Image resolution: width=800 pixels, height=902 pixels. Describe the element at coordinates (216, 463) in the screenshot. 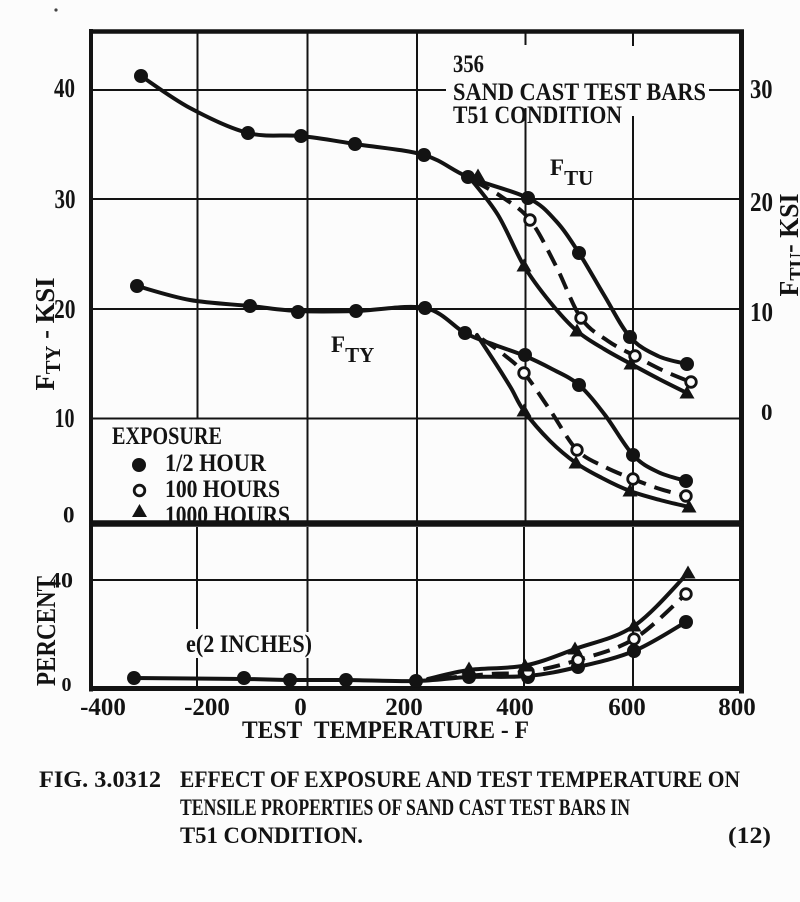

I see `svg-text: 1/2 HOUR` at that location.